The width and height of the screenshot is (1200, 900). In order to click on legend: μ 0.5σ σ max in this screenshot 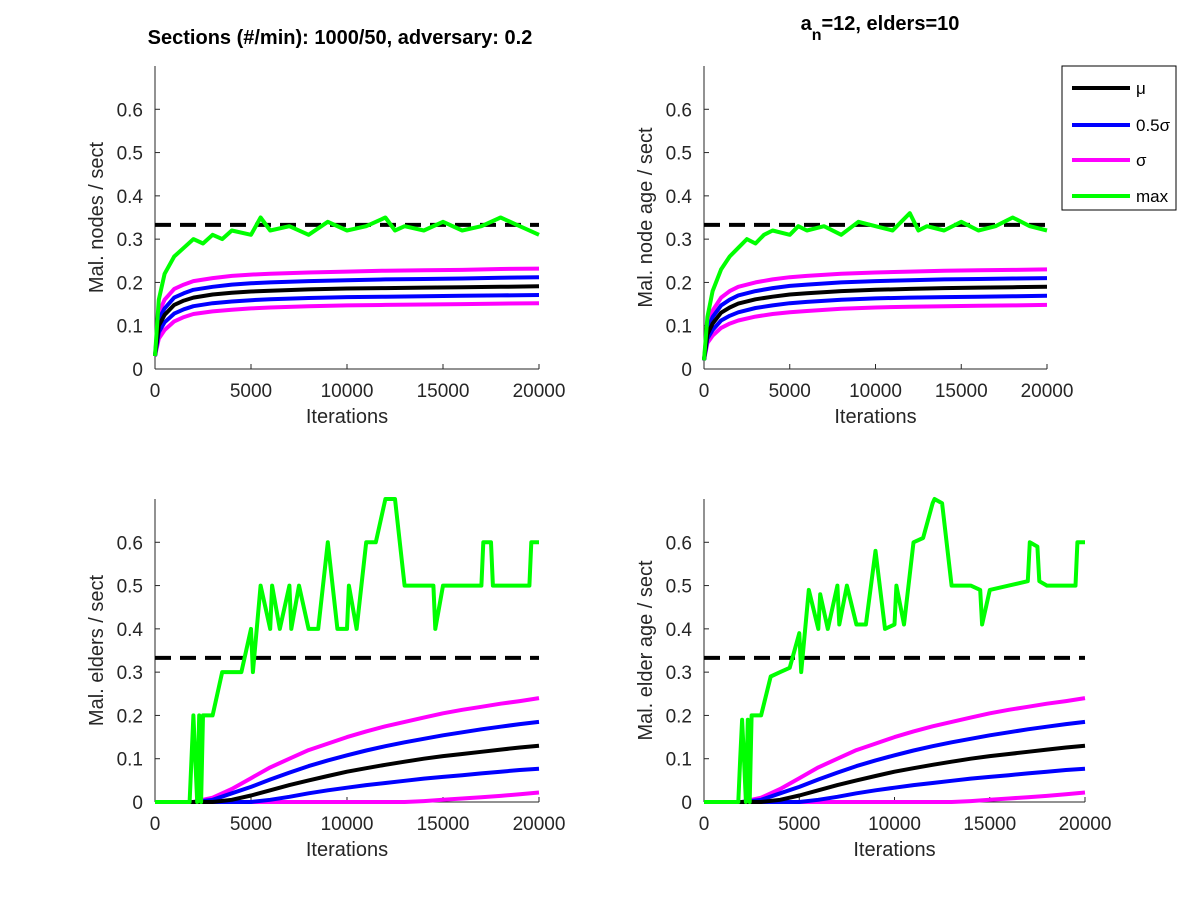, I will do `click(1119, 138)`.